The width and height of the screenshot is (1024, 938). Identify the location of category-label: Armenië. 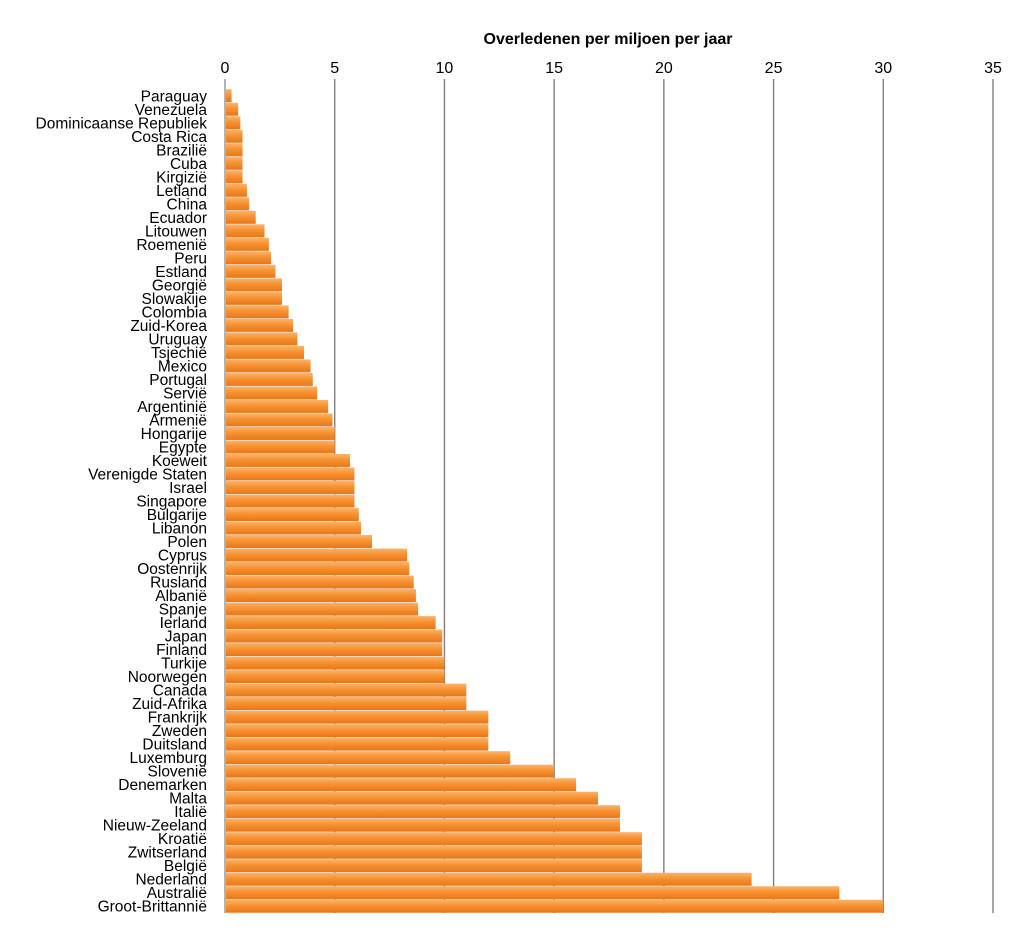
(178, 420).